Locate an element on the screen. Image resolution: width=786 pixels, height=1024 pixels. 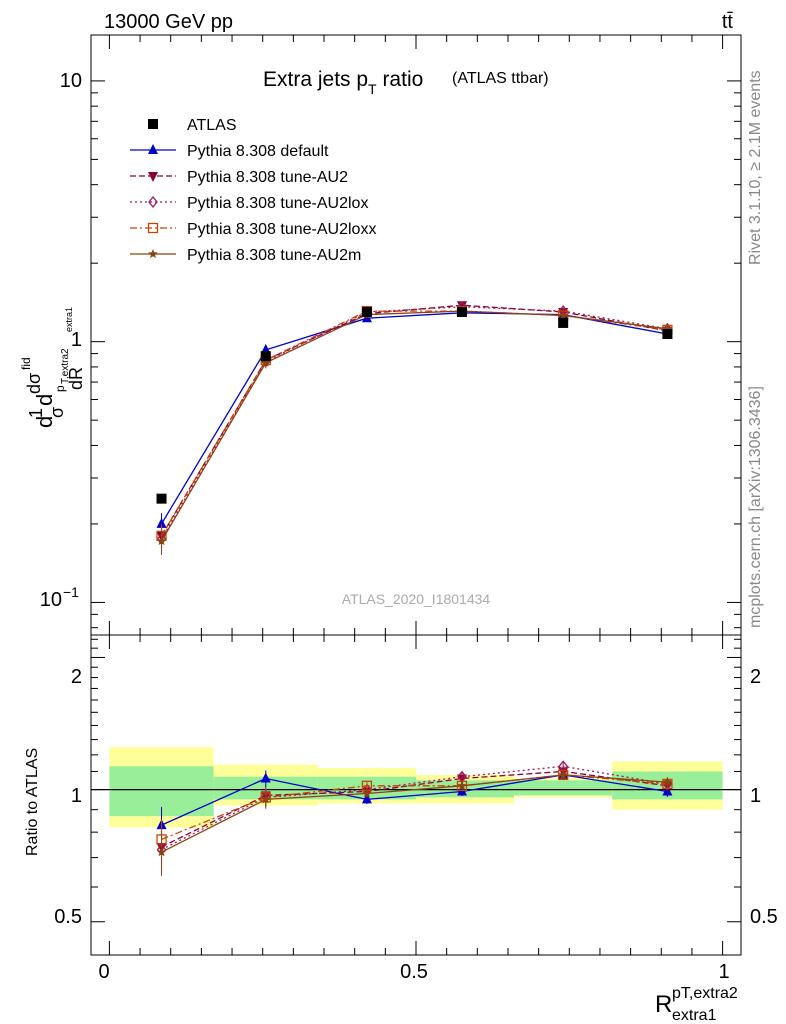
legend-label-0: ATLAS is located at coordinates (212, 125).